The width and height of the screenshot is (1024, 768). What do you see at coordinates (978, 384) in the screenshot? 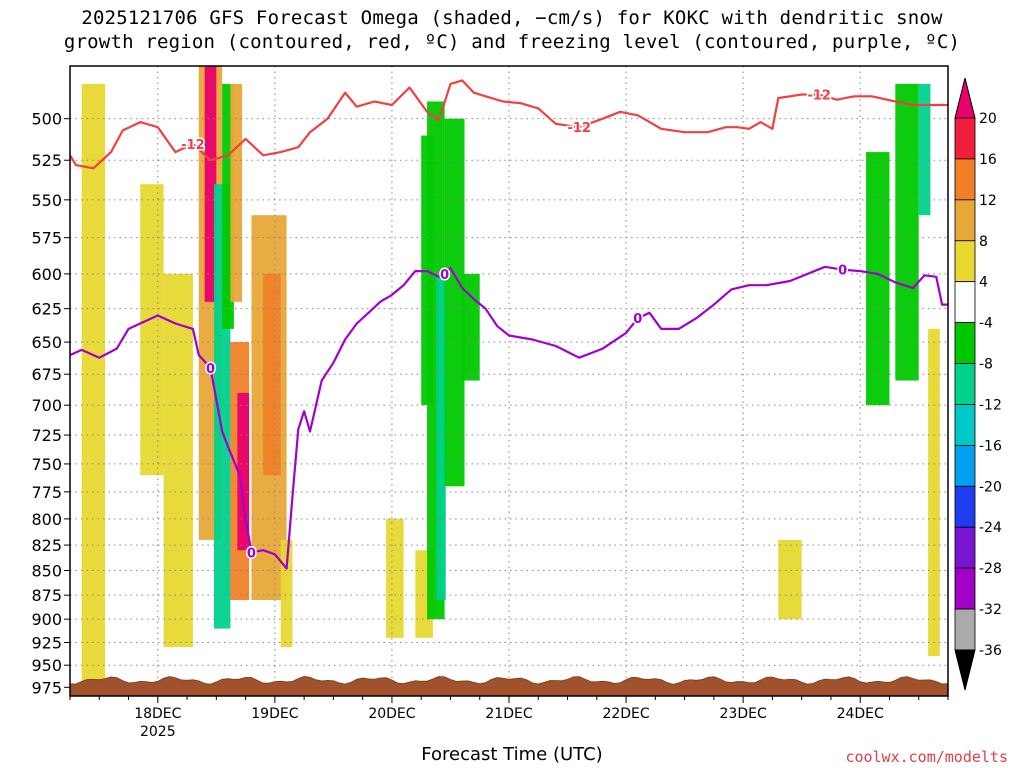
I see `colorbar: 20 16 12 8 4 -4 -8 -12 -16 -20 -24 -28 -32 -36` at bounding box center [978, 384].